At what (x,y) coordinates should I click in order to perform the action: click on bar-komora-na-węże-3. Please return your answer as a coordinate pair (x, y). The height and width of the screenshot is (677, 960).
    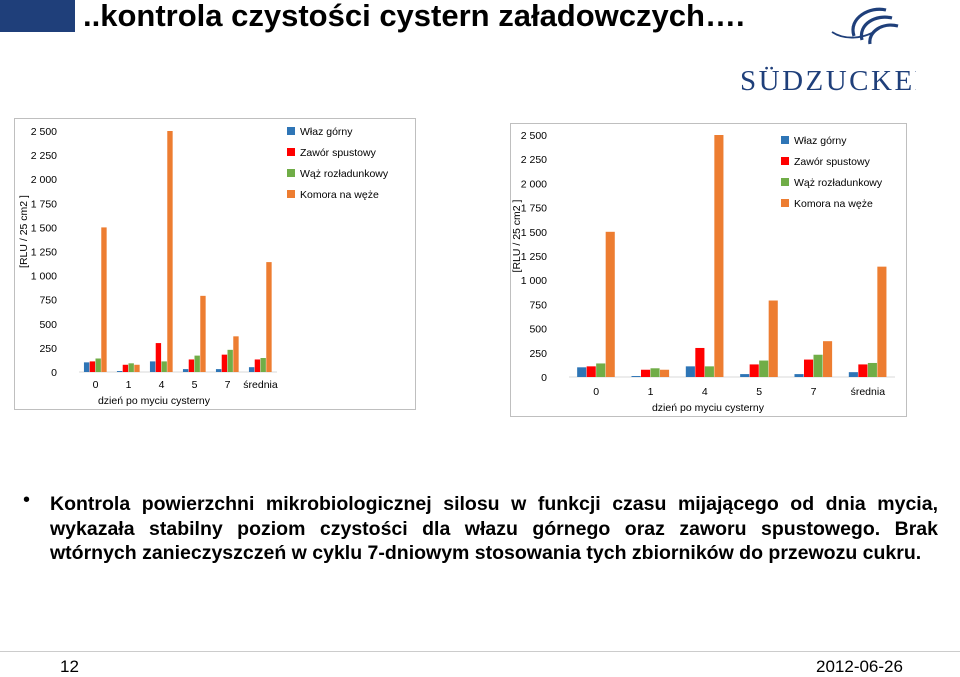
    Looking at the image, I should click on (203, 333).